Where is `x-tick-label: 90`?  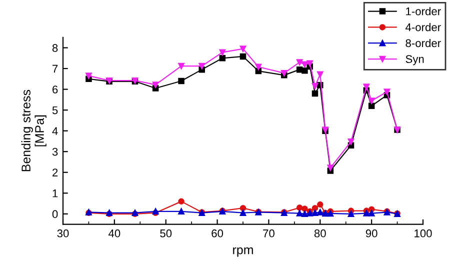 x-tick-label: 90 is located at coordinates (372, 233).